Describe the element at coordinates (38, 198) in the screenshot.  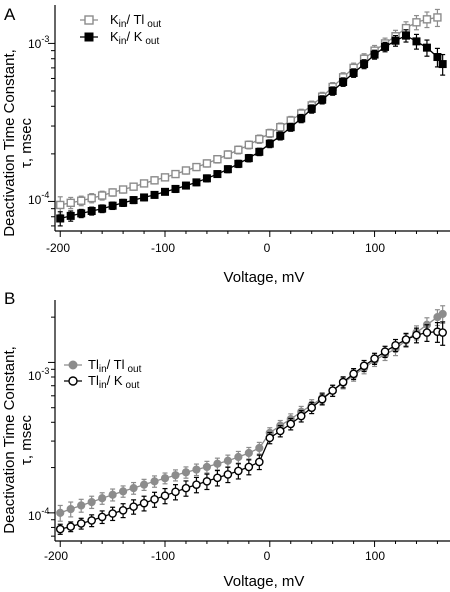
I see `ytick-label-a-1e-4: 10-4` at that location.